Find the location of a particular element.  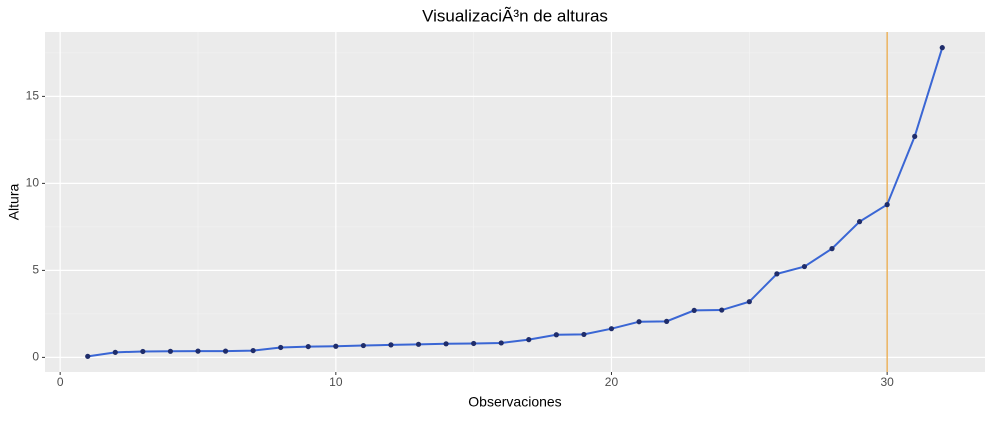

x-tick-label: 30 is located at coordinates (887, 382).